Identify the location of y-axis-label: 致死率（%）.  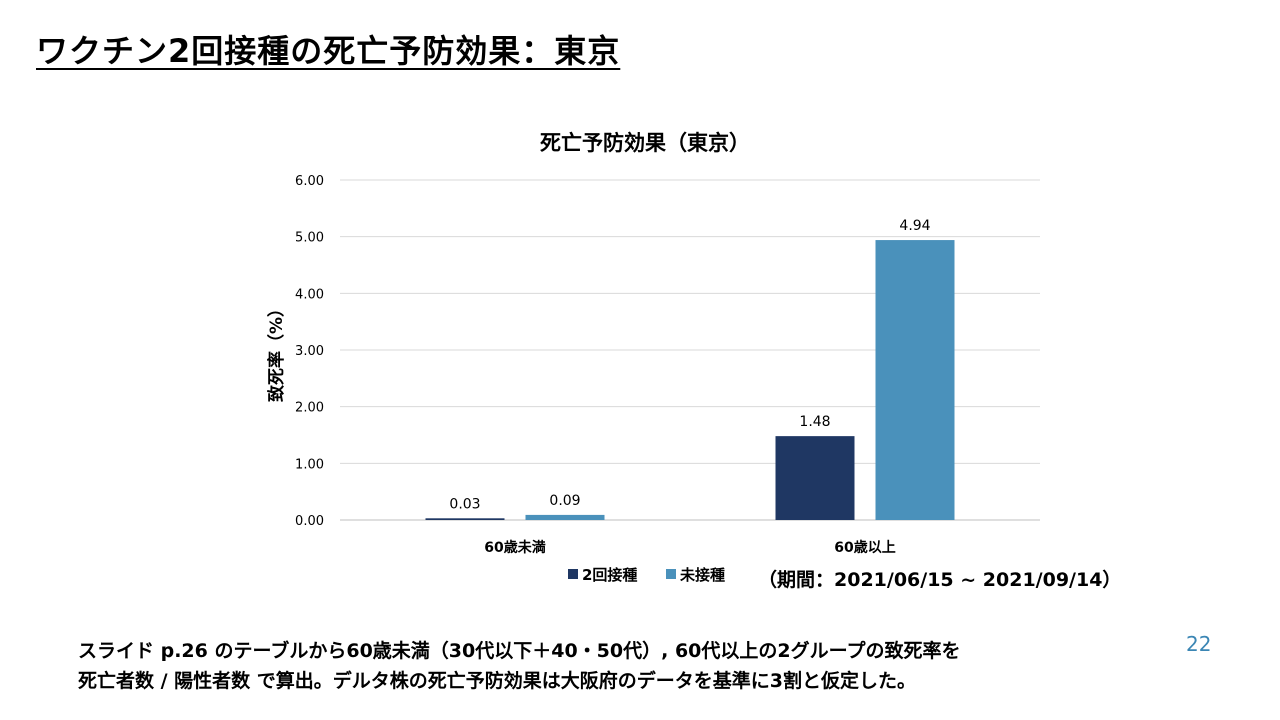
(276, 351).